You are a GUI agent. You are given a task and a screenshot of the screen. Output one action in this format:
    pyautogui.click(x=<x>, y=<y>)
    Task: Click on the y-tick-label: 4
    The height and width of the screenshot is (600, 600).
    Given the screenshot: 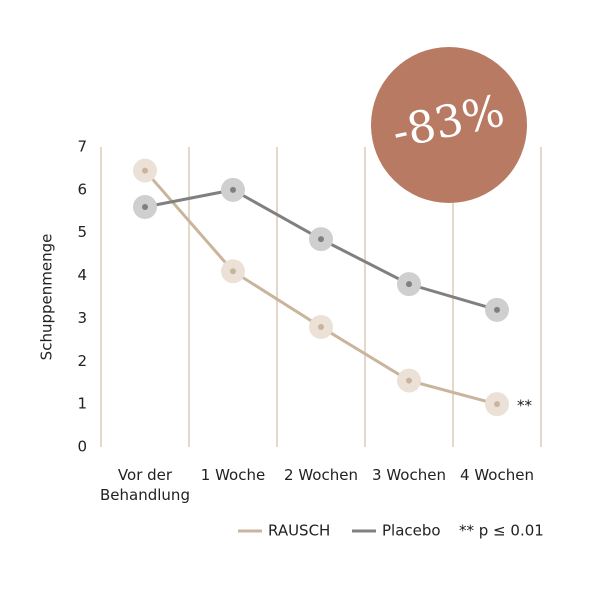 What is the action you would take?
    pyautogui.click(x=82, y=275)
    